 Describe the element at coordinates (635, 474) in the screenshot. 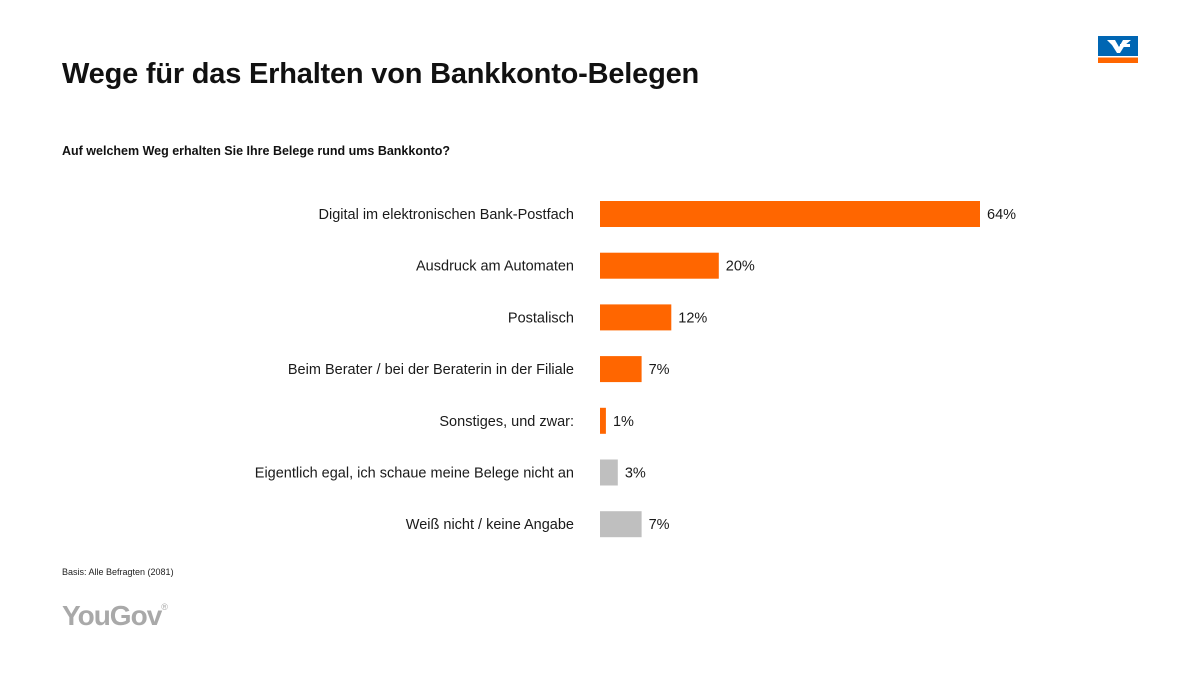

I see `value-label: 3%` at that location.